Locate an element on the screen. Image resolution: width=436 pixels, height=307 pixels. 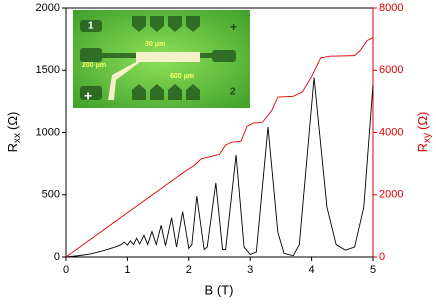
inset-label: 30 μm is located at coordinates (155, 44).